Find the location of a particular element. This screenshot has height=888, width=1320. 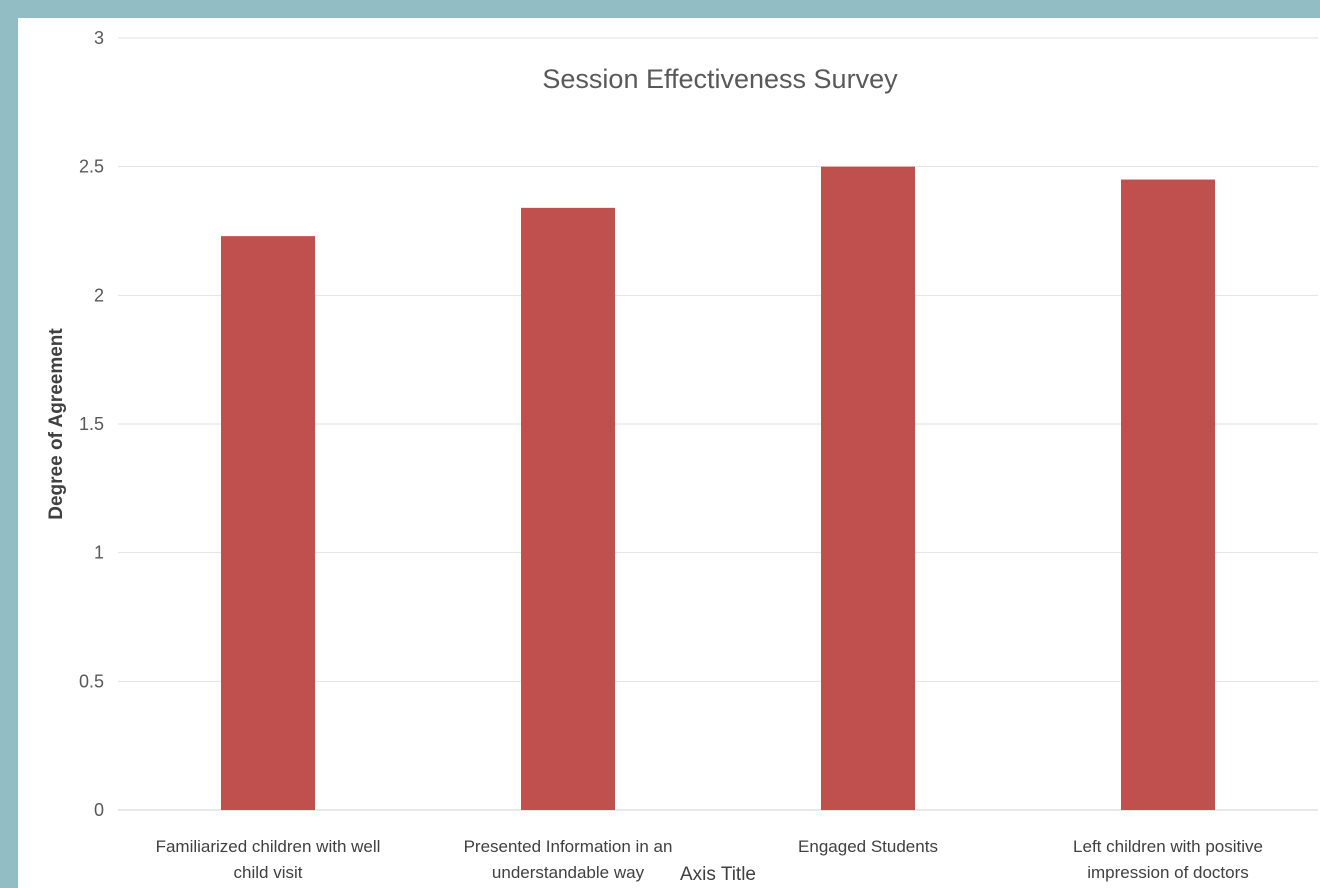

y-tick-label: 1.5 is located at coordinates (91, 424).